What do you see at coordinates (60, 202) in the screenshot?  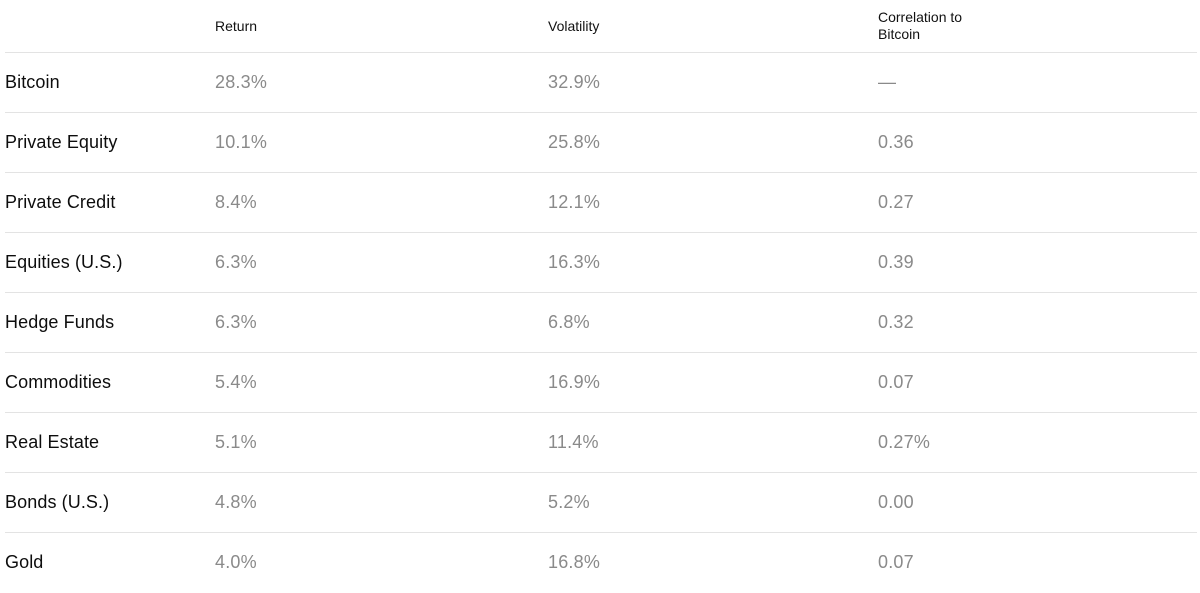 I see `asset-name: Private Credit` at bounding box center [60, 202].